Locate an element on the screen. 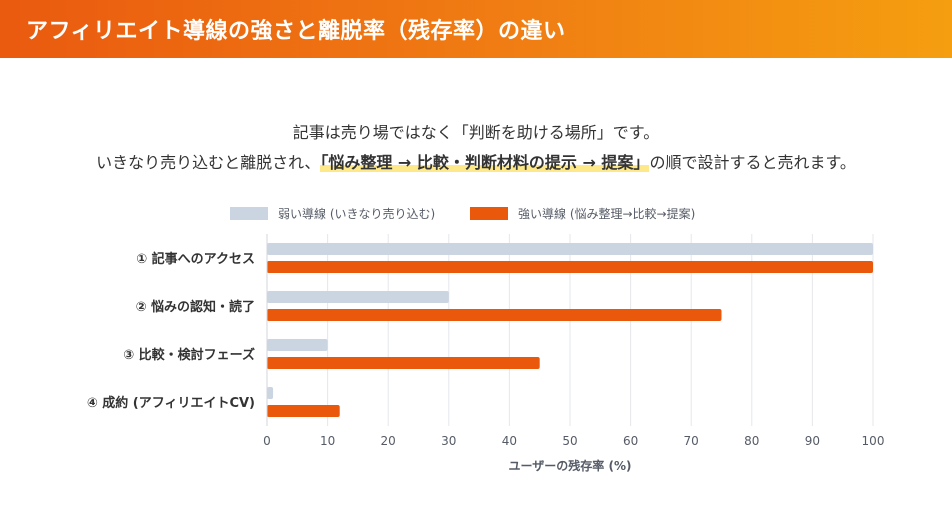 The image size is (952, 530). x-tick-label: 70 is located at coordinates (691, 441).